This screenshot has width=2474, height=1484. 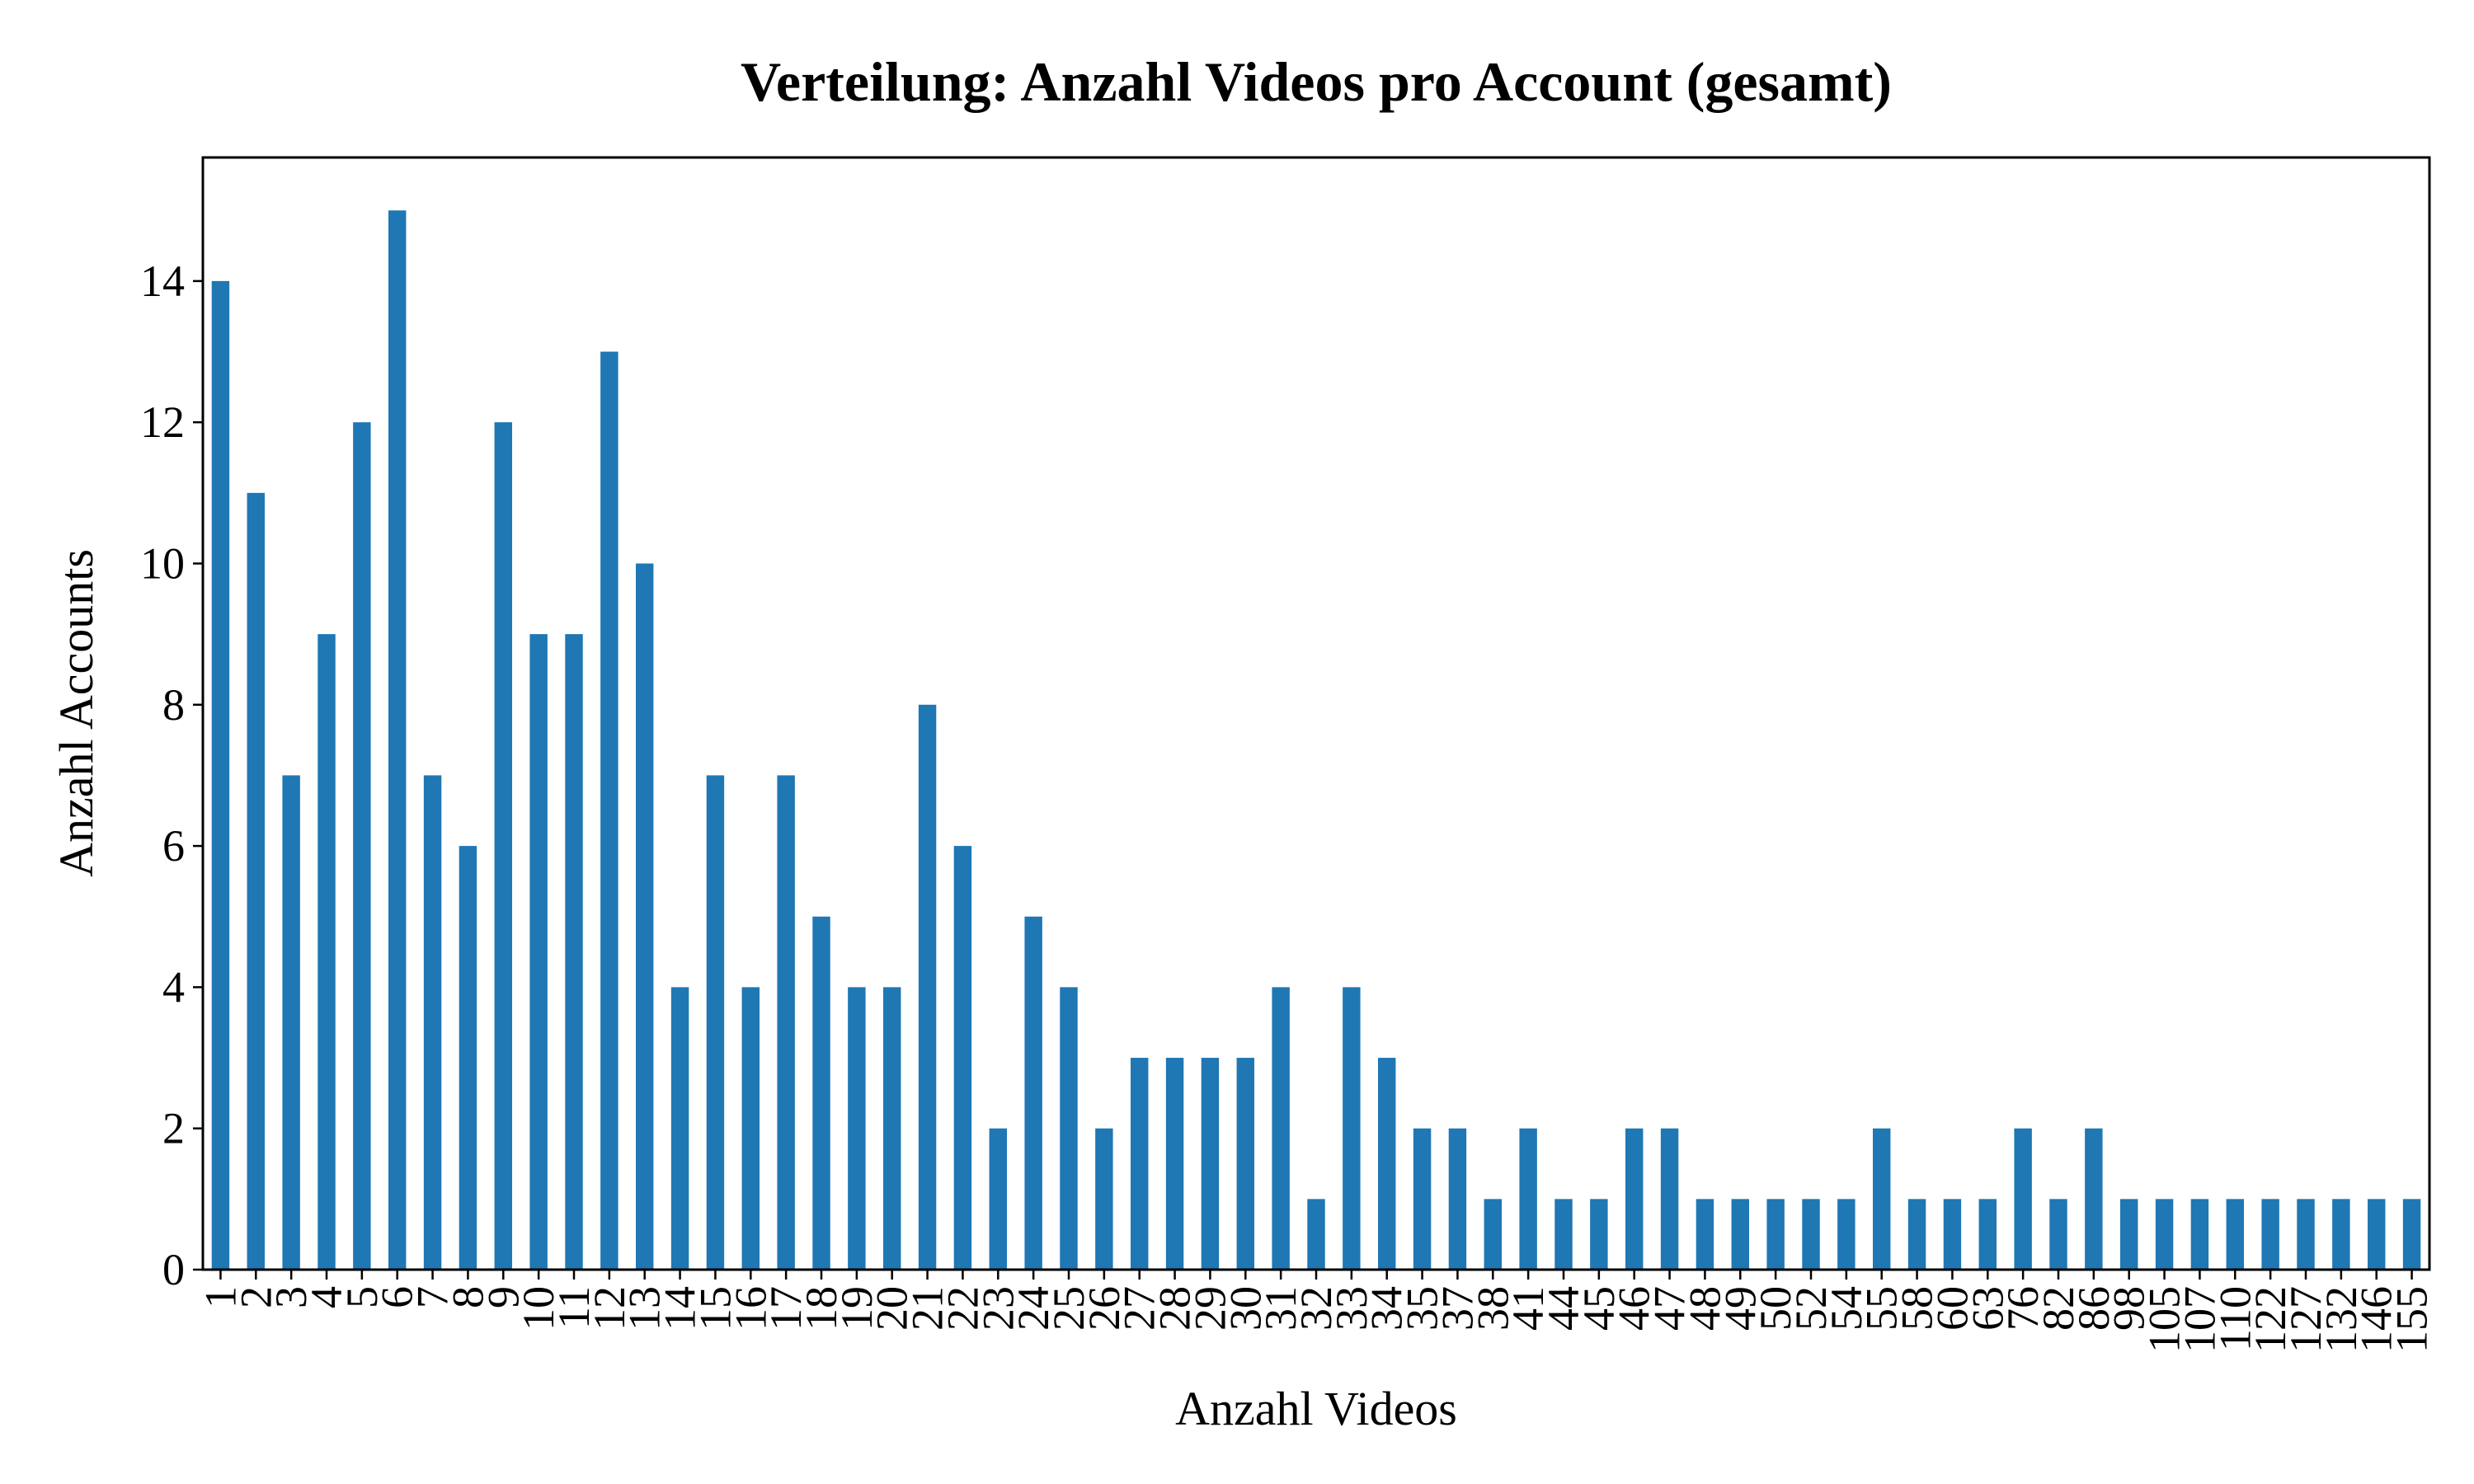 I want to click on x-tick-label: 30, so click(x=1245, y=1308).